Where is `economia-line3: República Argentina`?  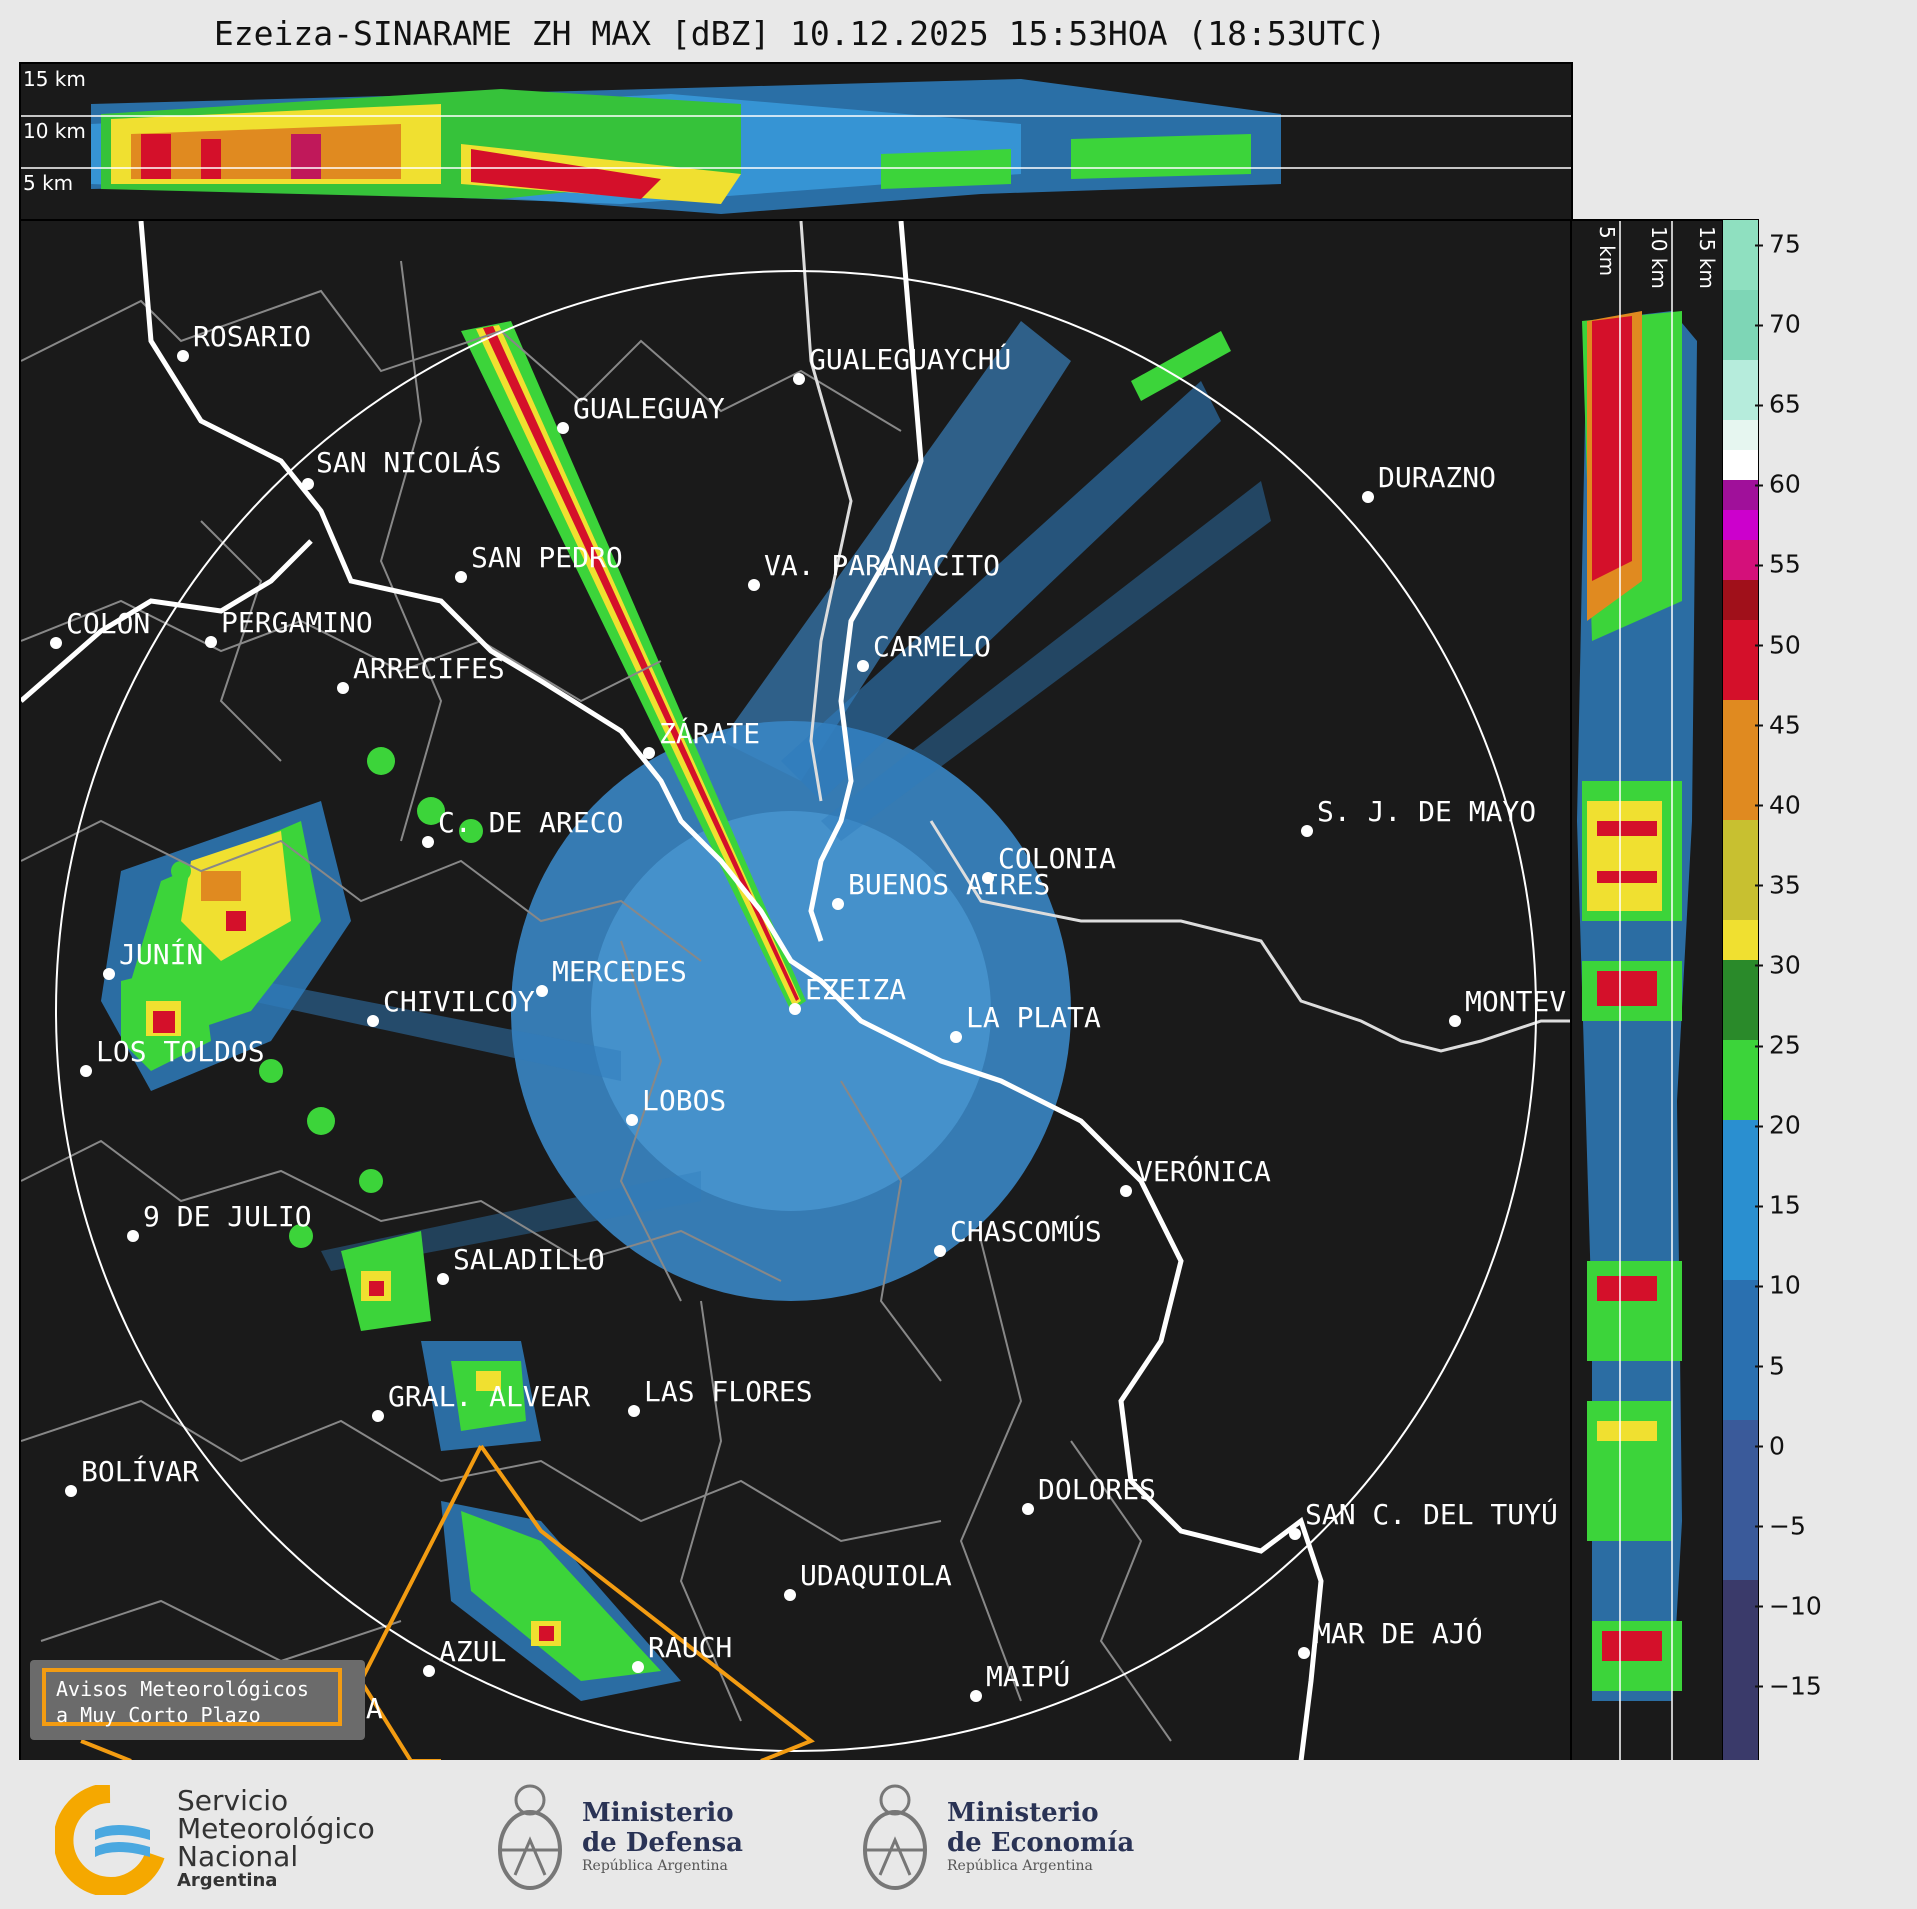 economia-line3: República Argentina is located at coordinates (1020, 1866).